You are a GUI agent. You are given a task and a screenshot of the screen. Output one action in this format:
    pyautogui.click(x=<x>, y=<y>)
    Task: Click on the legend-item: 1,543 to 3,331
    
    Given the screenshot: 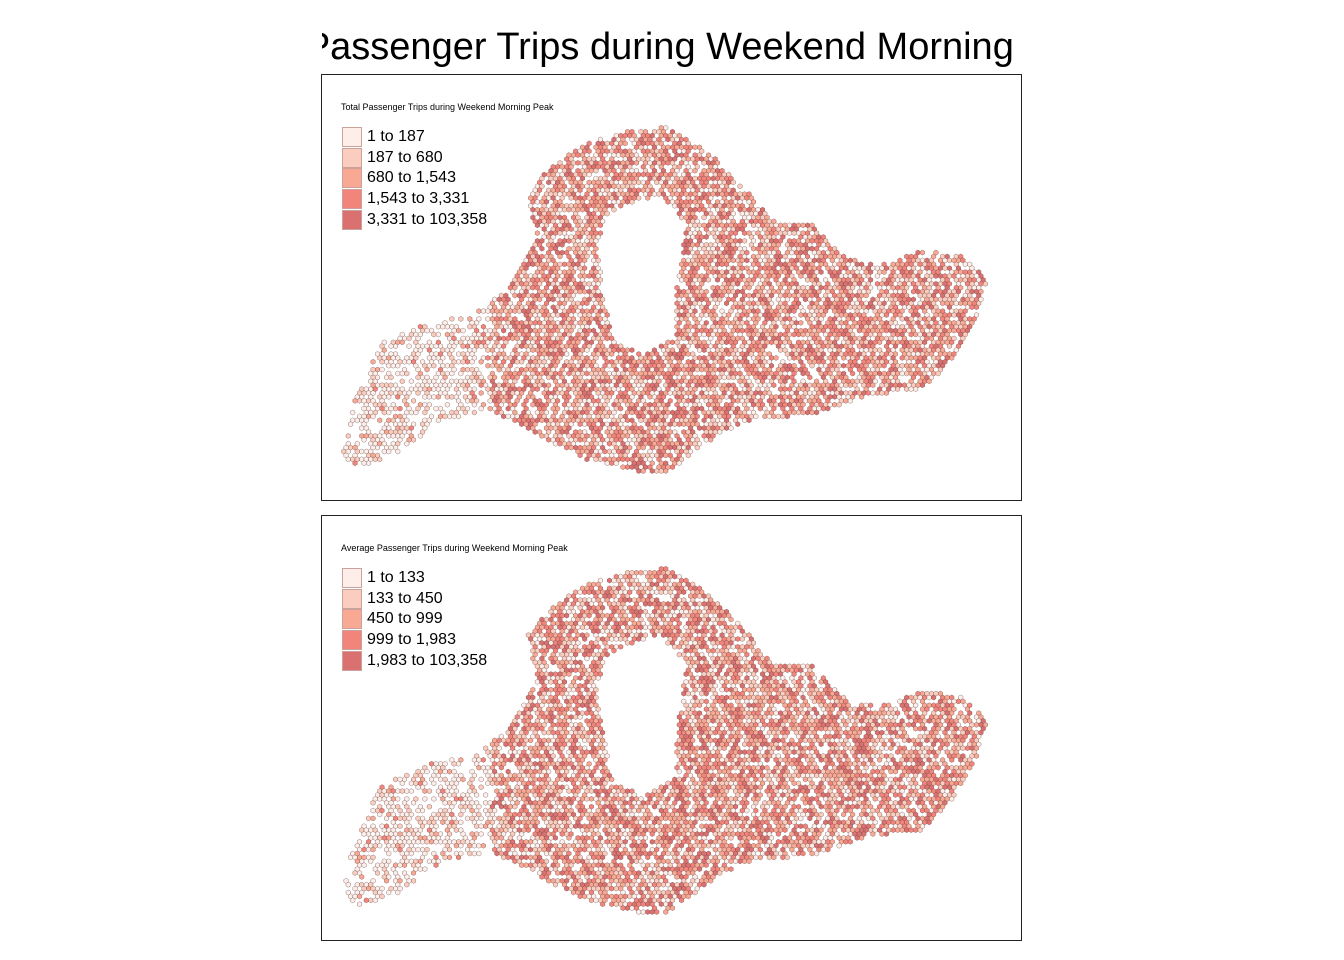 What is the action you would take?
    pyautogui.click(x=414, y=199)
    